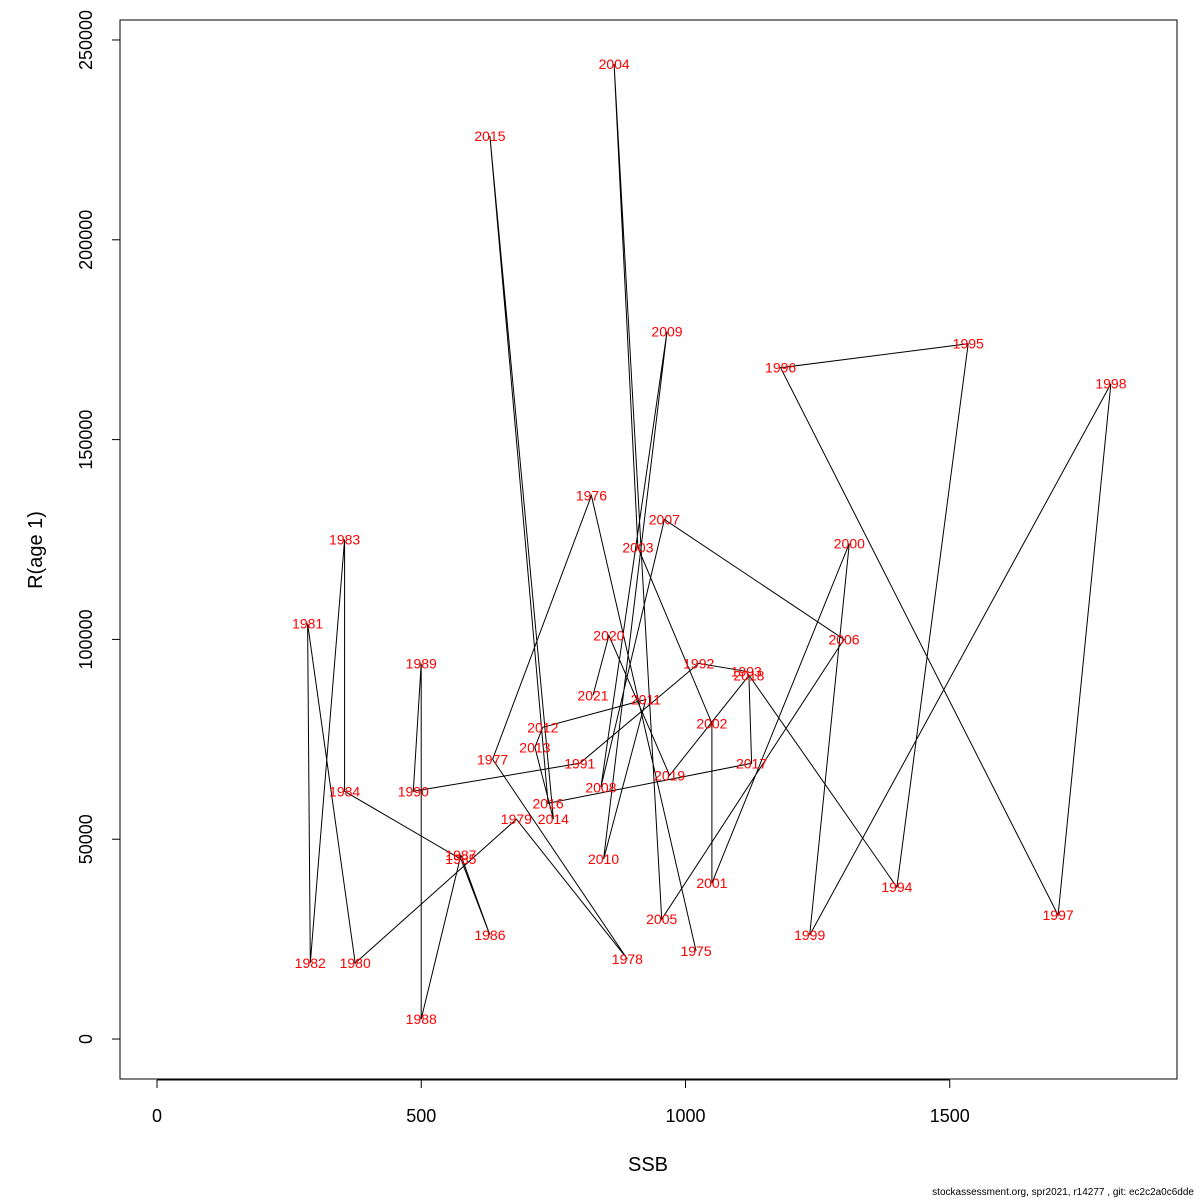 Image resolution: width=1200 pixels, height=1200 pixels. I want to click on point-label-2008: 2008, so click(600, 787).